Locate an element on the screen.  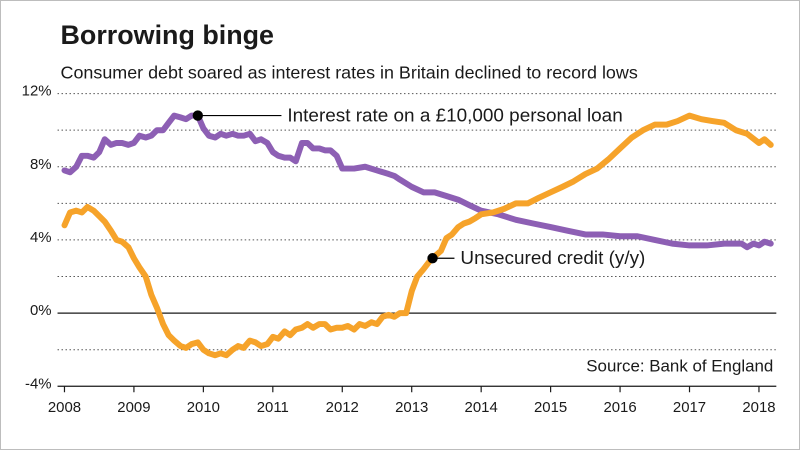
y-axis: -4% 0% 4% 8% 12% is located at coordinates (37, 238).